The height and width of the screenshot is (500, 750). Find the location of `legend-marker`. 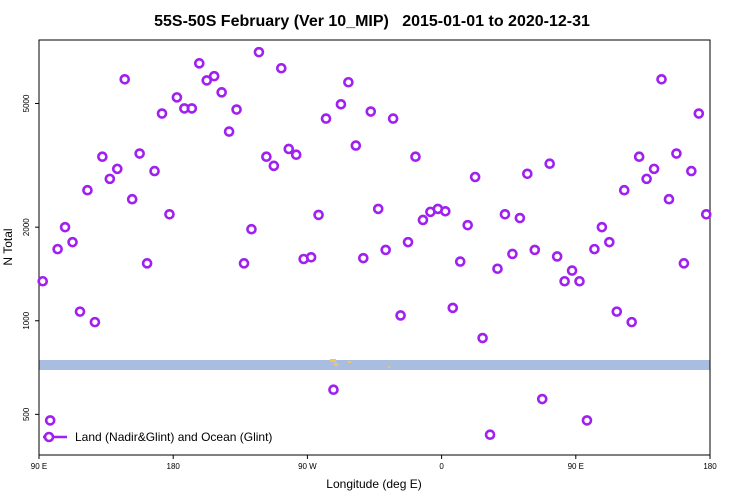

legend-marker is located at coordinates (49, 437).